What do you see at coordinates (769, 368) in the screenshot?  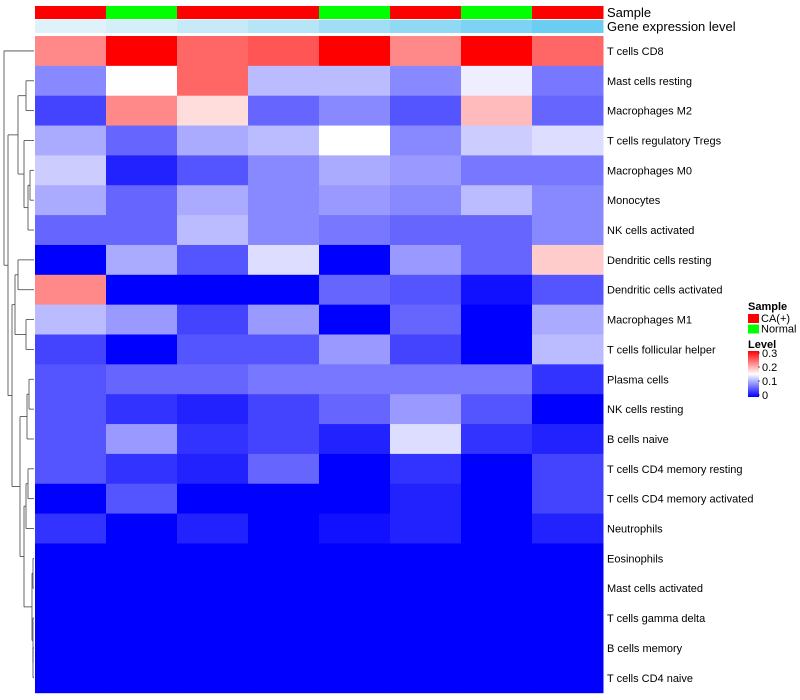 I see `level-tick-label: 0.2` at bounding box center [769, 368].